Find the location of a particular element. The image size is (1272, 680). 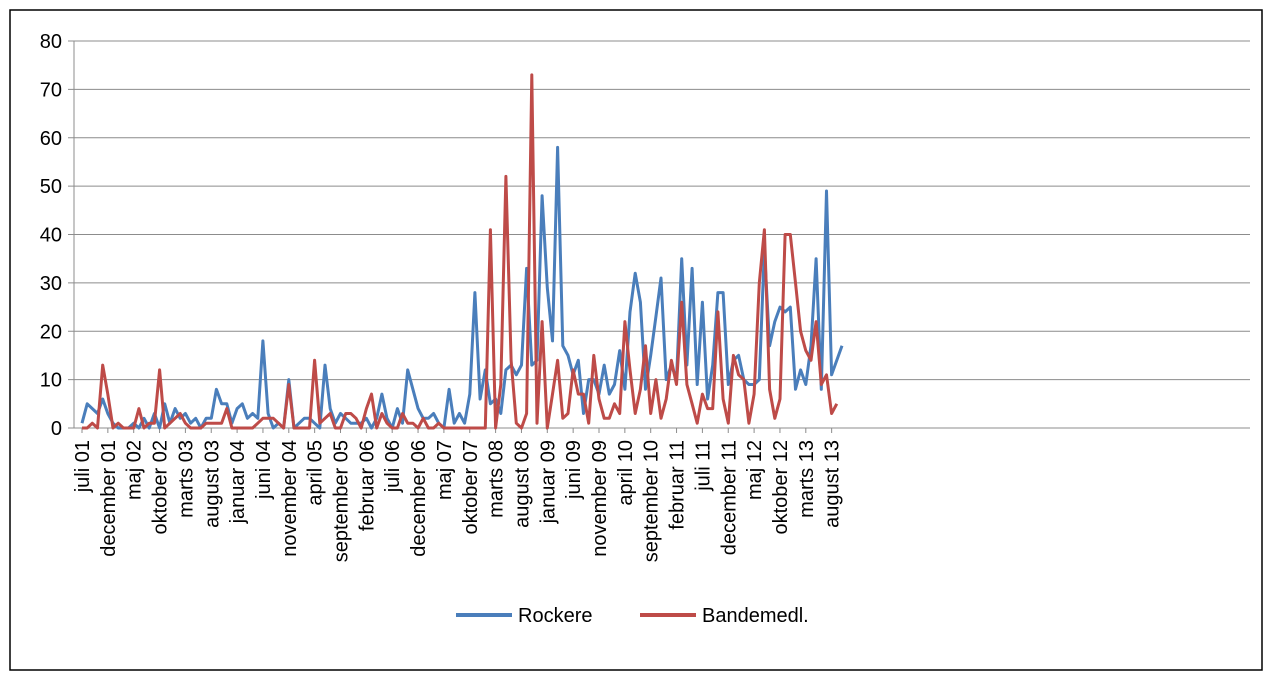

x-tick-label: juli 01 is located at coordinates (83, 466).